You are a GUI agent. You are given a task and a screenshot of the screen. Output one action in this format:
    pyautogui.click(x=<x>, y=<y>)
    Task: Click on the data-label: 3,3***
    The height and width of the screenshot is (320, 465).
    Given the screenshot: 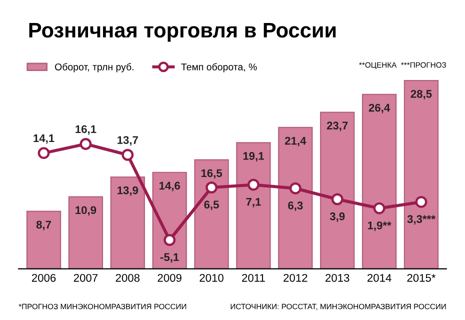 What is the action you would take?
    pyautogui.click(x=421, y=220)
    